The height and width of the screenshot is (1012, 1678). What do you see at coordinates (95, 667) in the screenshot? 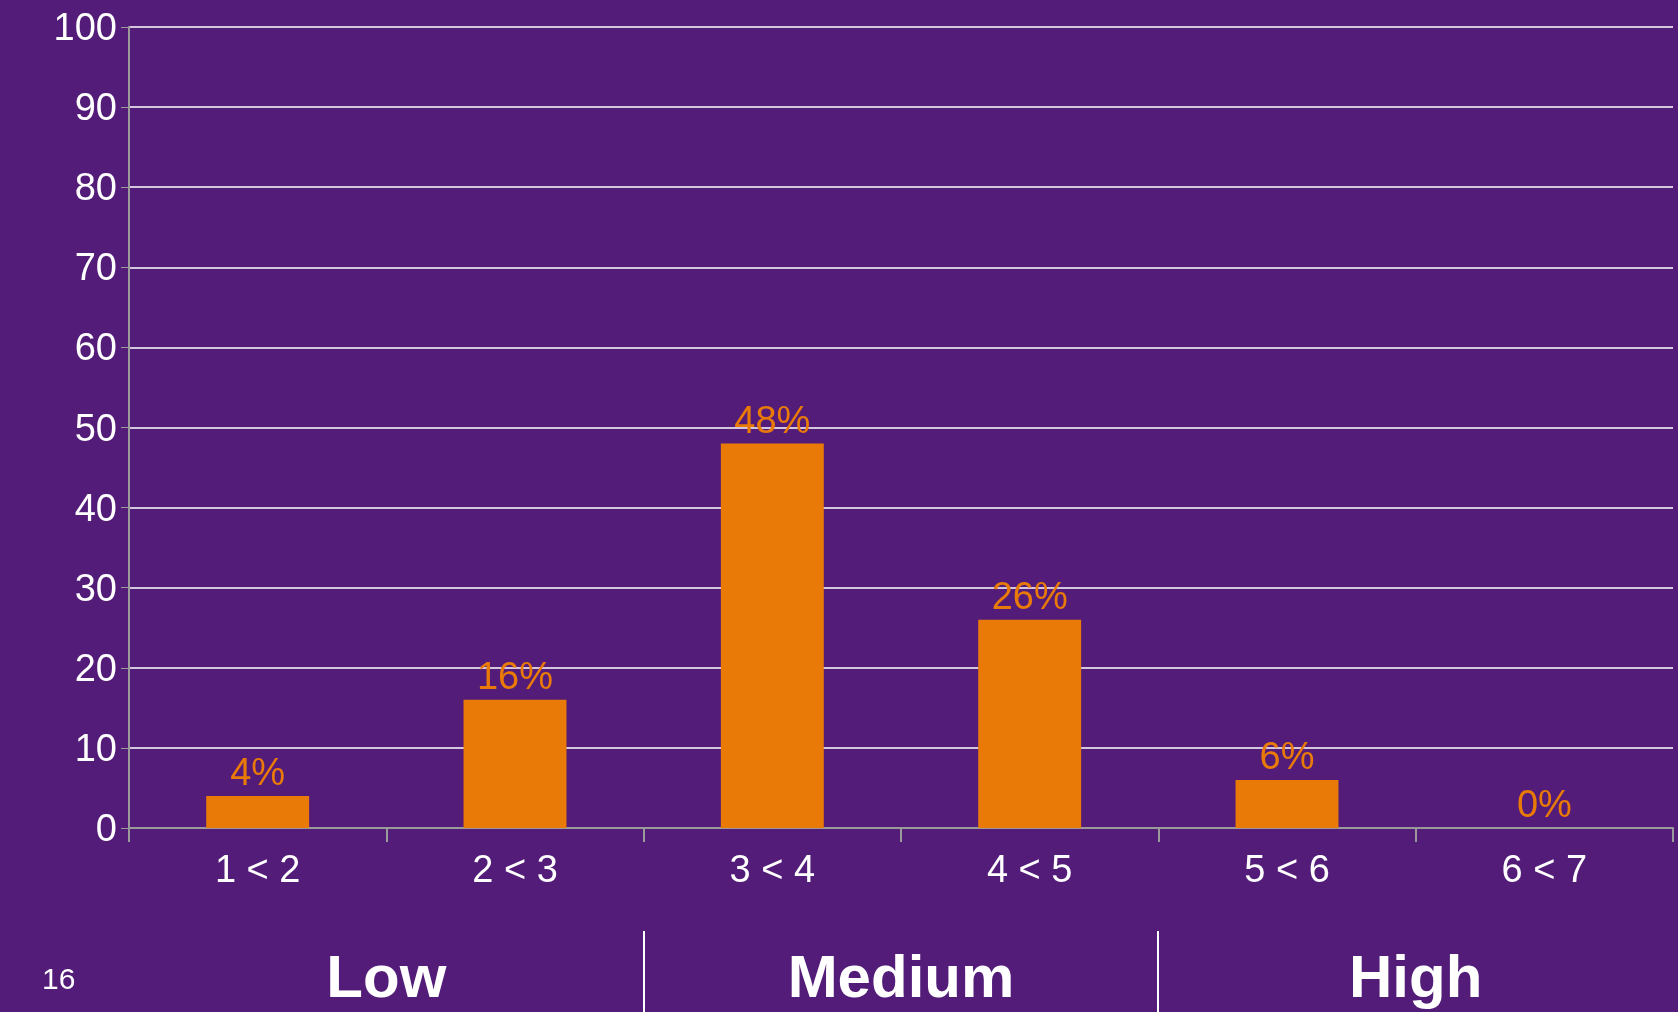
I see `y-tick-label: 20` at bounding box center [95, 667].